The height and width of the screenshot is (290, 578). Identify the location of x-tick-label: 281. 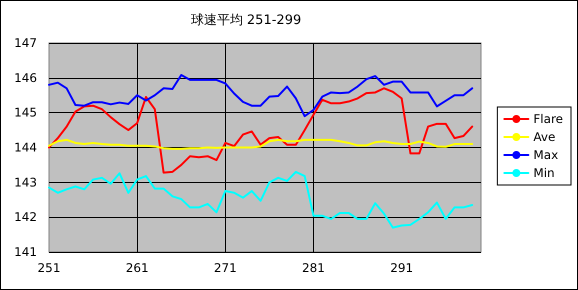
(313, 268).